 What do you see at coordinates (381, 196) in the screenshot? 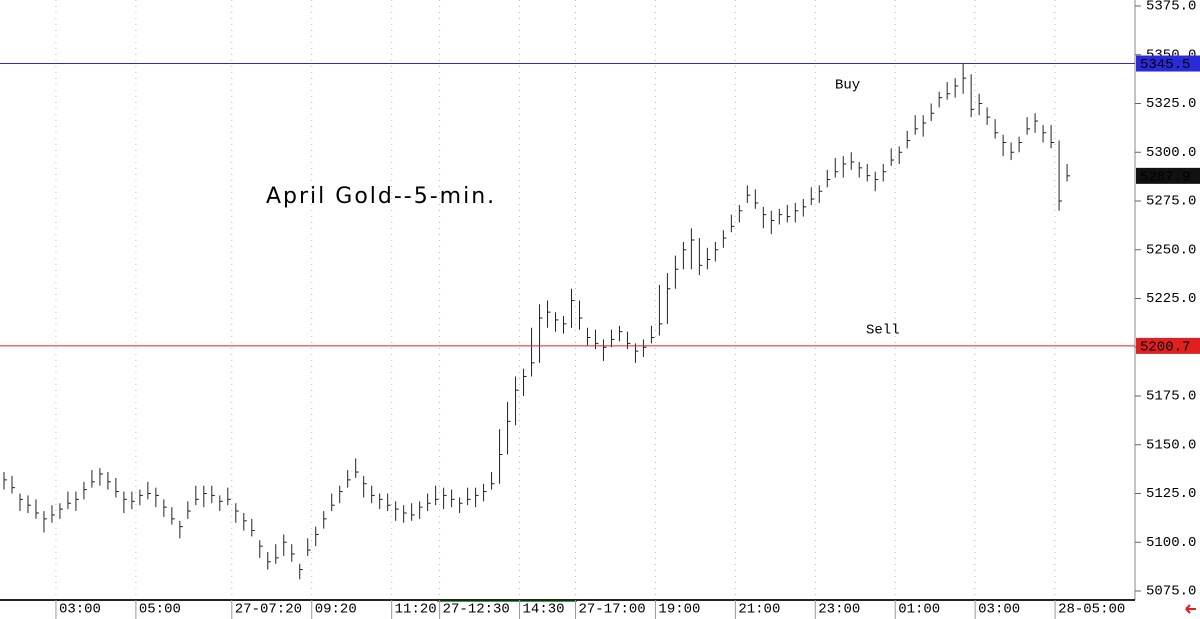
I see `chart-title: April Gold--5-min.` at bounding box center [381, 196].